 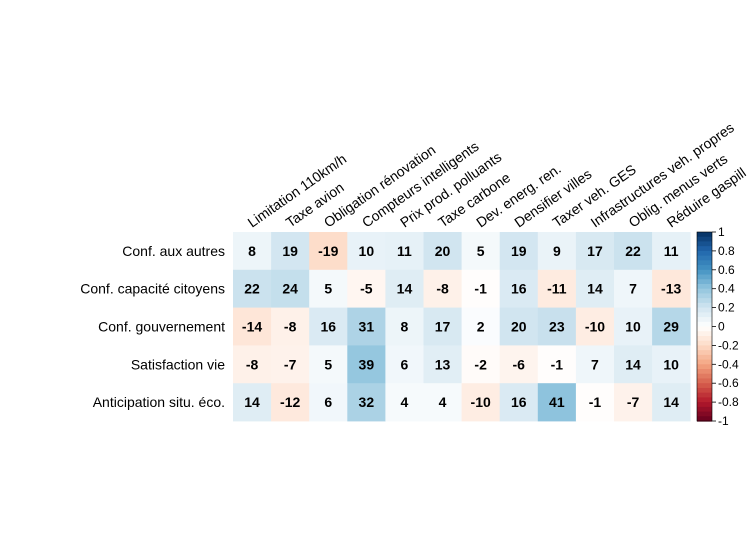 I want to click on cell-value-label: 7, so click(x=633, y=289).